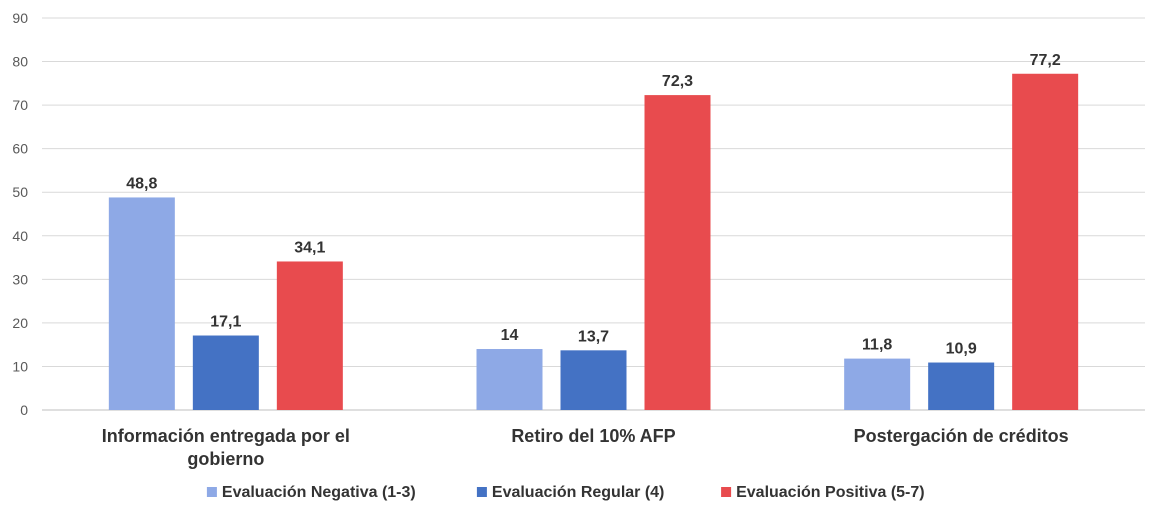 Image resolution: width=1158 pixels, height=509 pixels. What do you see at coordinates (20, 105) in the screenshot?
I see `y-tick-label: 70` at bounding box center [20, 105].